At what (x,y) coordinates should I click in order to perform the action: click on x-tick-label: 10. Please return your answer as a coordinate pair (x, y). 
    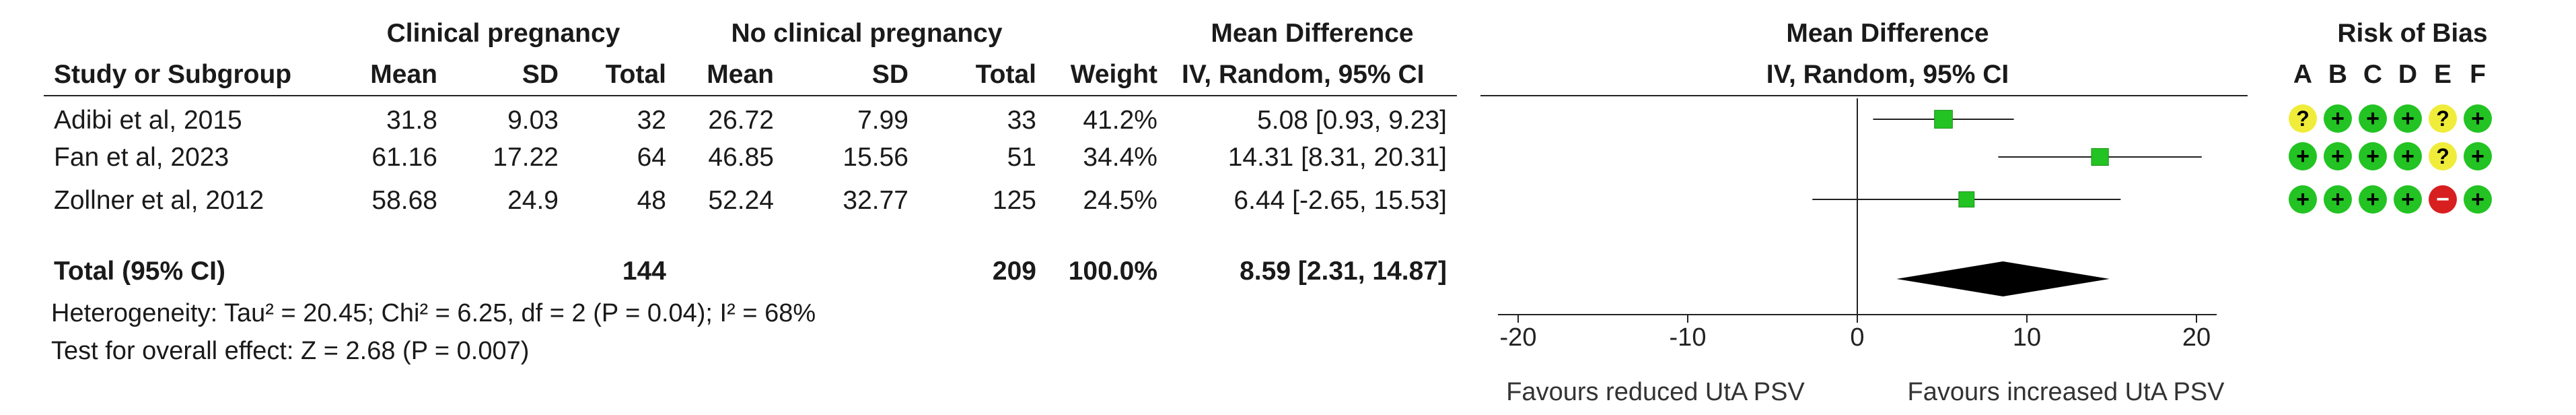
    Looking at the image, I should click on (2027, 337).